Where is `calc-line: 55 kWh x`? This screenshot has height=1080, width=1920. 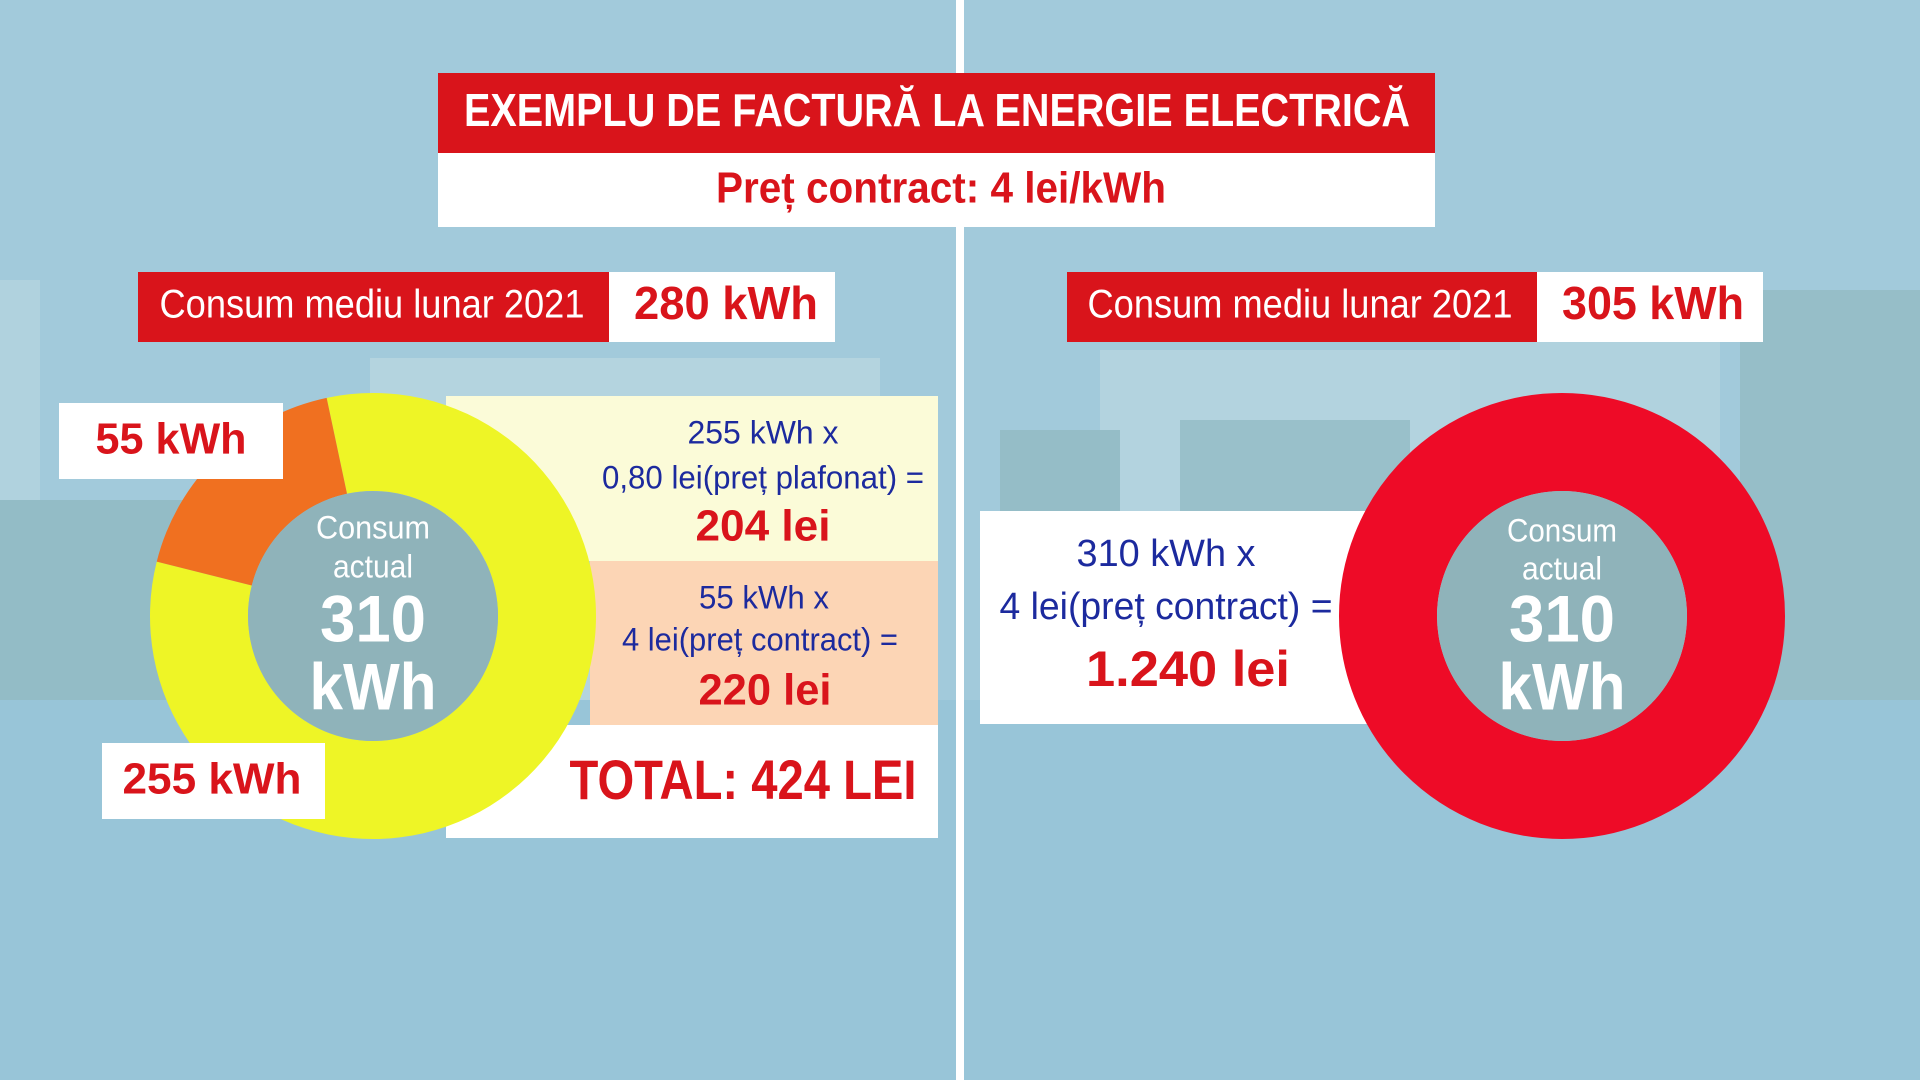
calc-line: 55 kWh x is located at coordinates (764, 597).